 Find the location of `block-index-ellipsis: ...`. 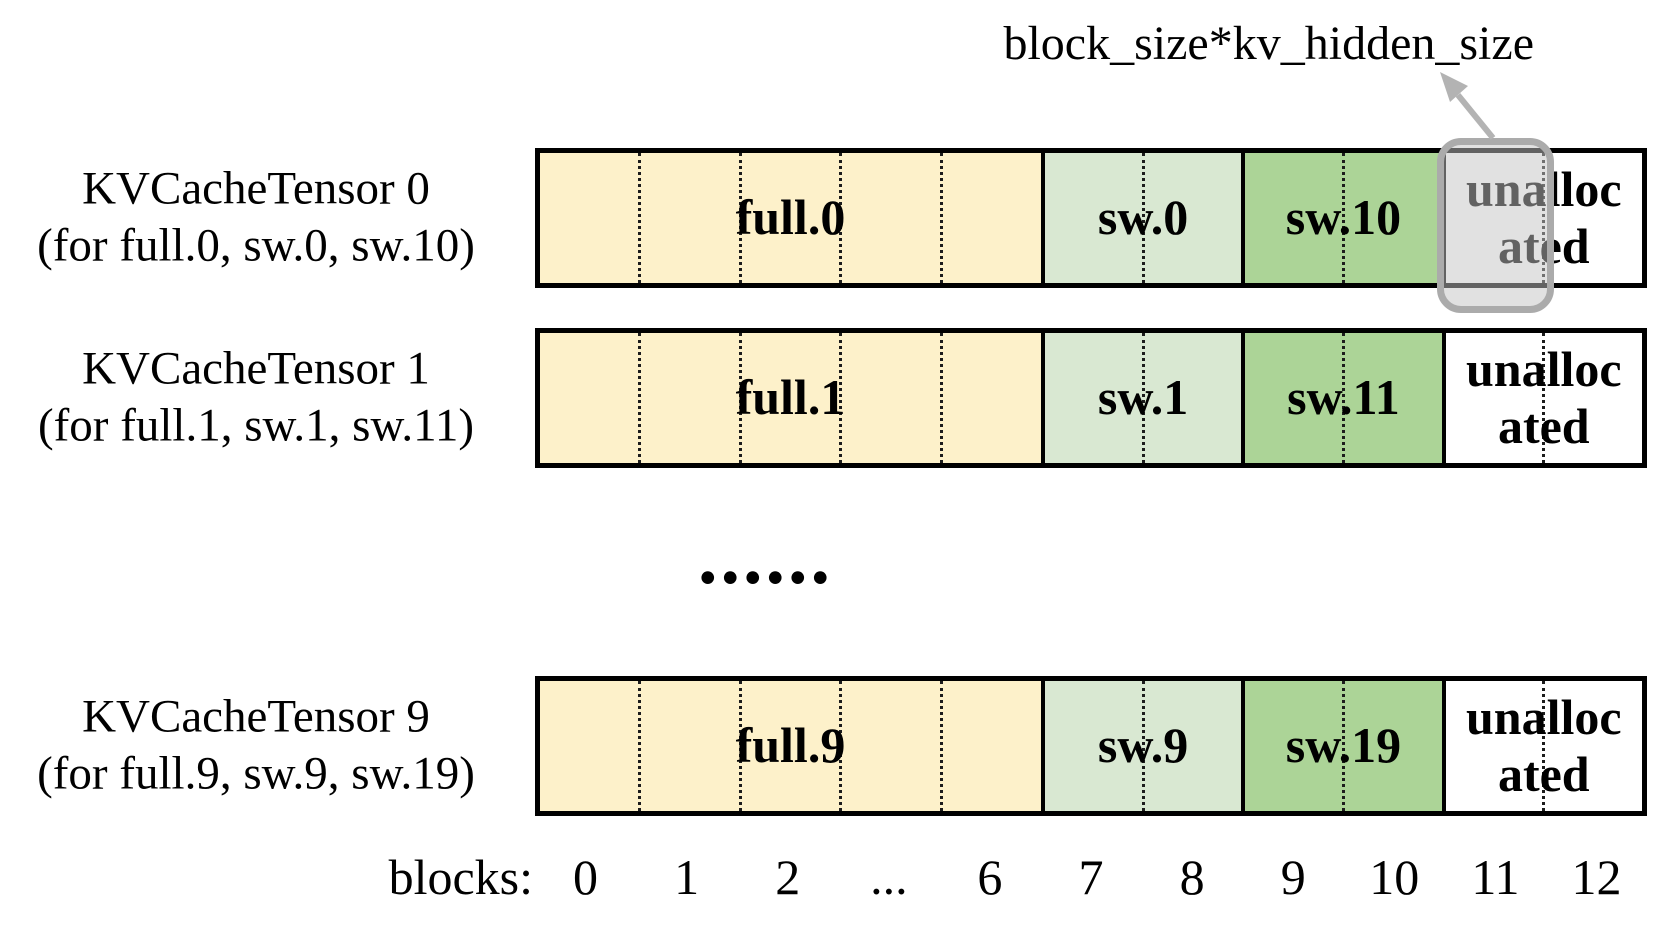

block-index-ellipsis: ... is located at coordinates (889, 877).